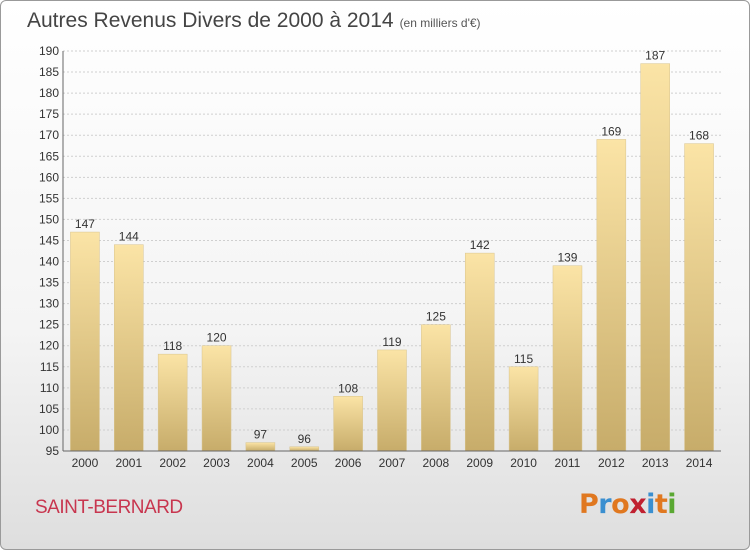 The height and width of the screenshot is (550, 750). Describe the element at coordinates (49, 304) in the screenshot. I see `y-tick-label: 130` at that location.